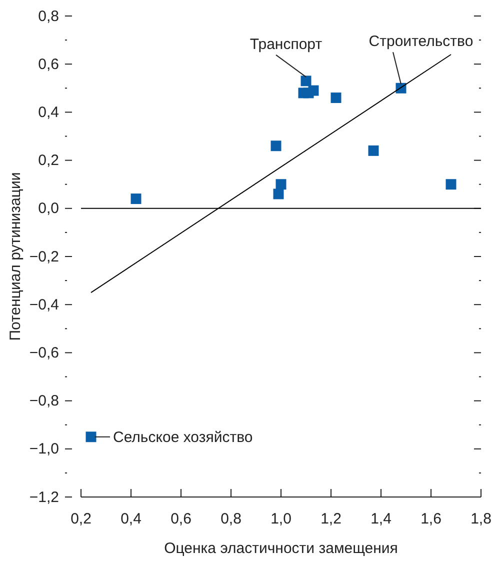  What do you see at coordinates (48, 64) in the screenshot?
I see `y-tick-label: 0,6` at bounding box center [48, 64].